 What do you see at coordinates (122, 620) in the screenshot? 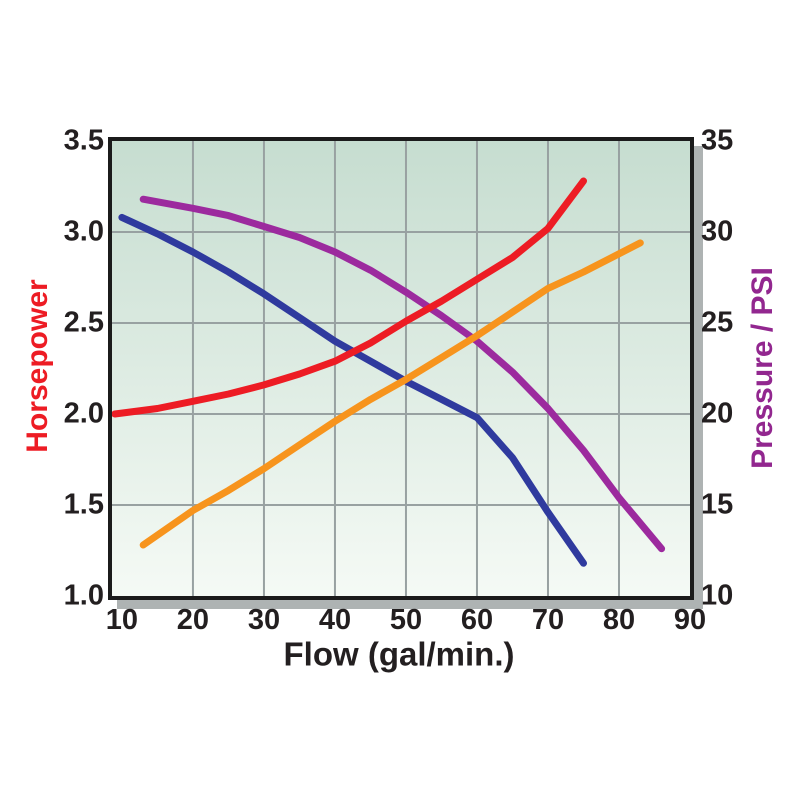
I see `x-tick-label: 10` at bounding box center [122, 620].